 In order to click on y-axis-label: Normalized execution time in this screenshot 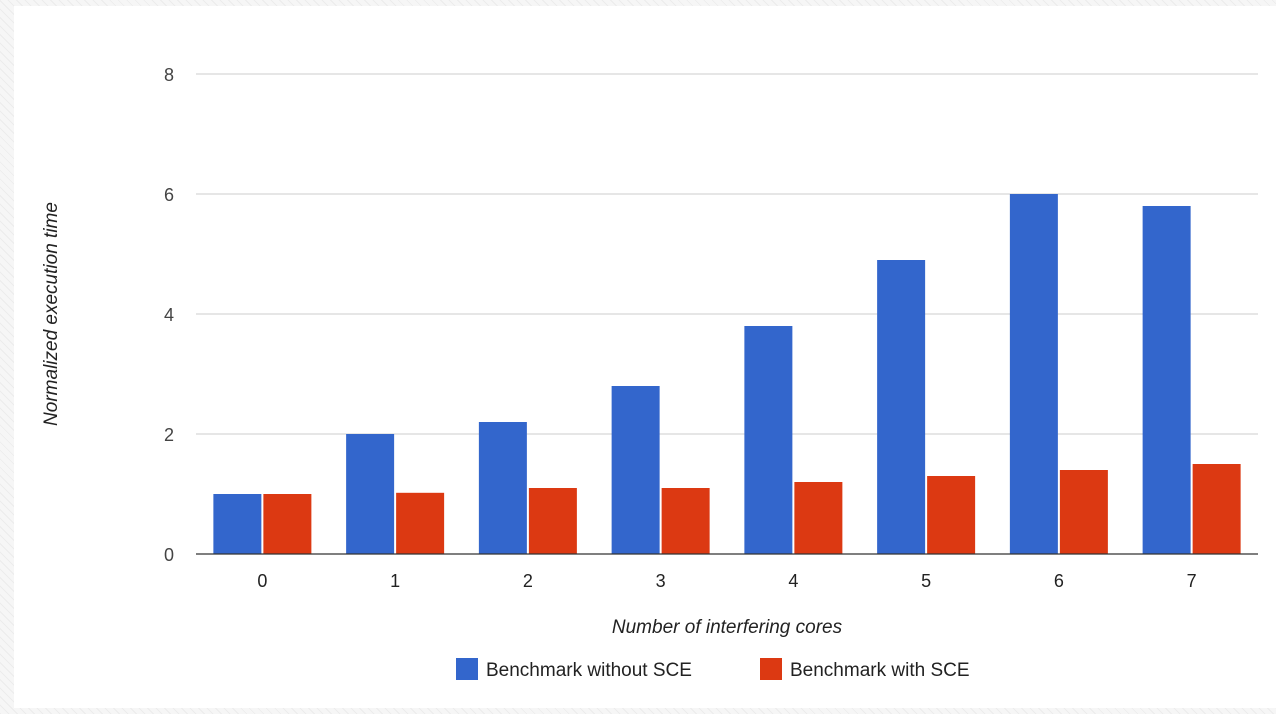, I will do `click(51, 314)`.